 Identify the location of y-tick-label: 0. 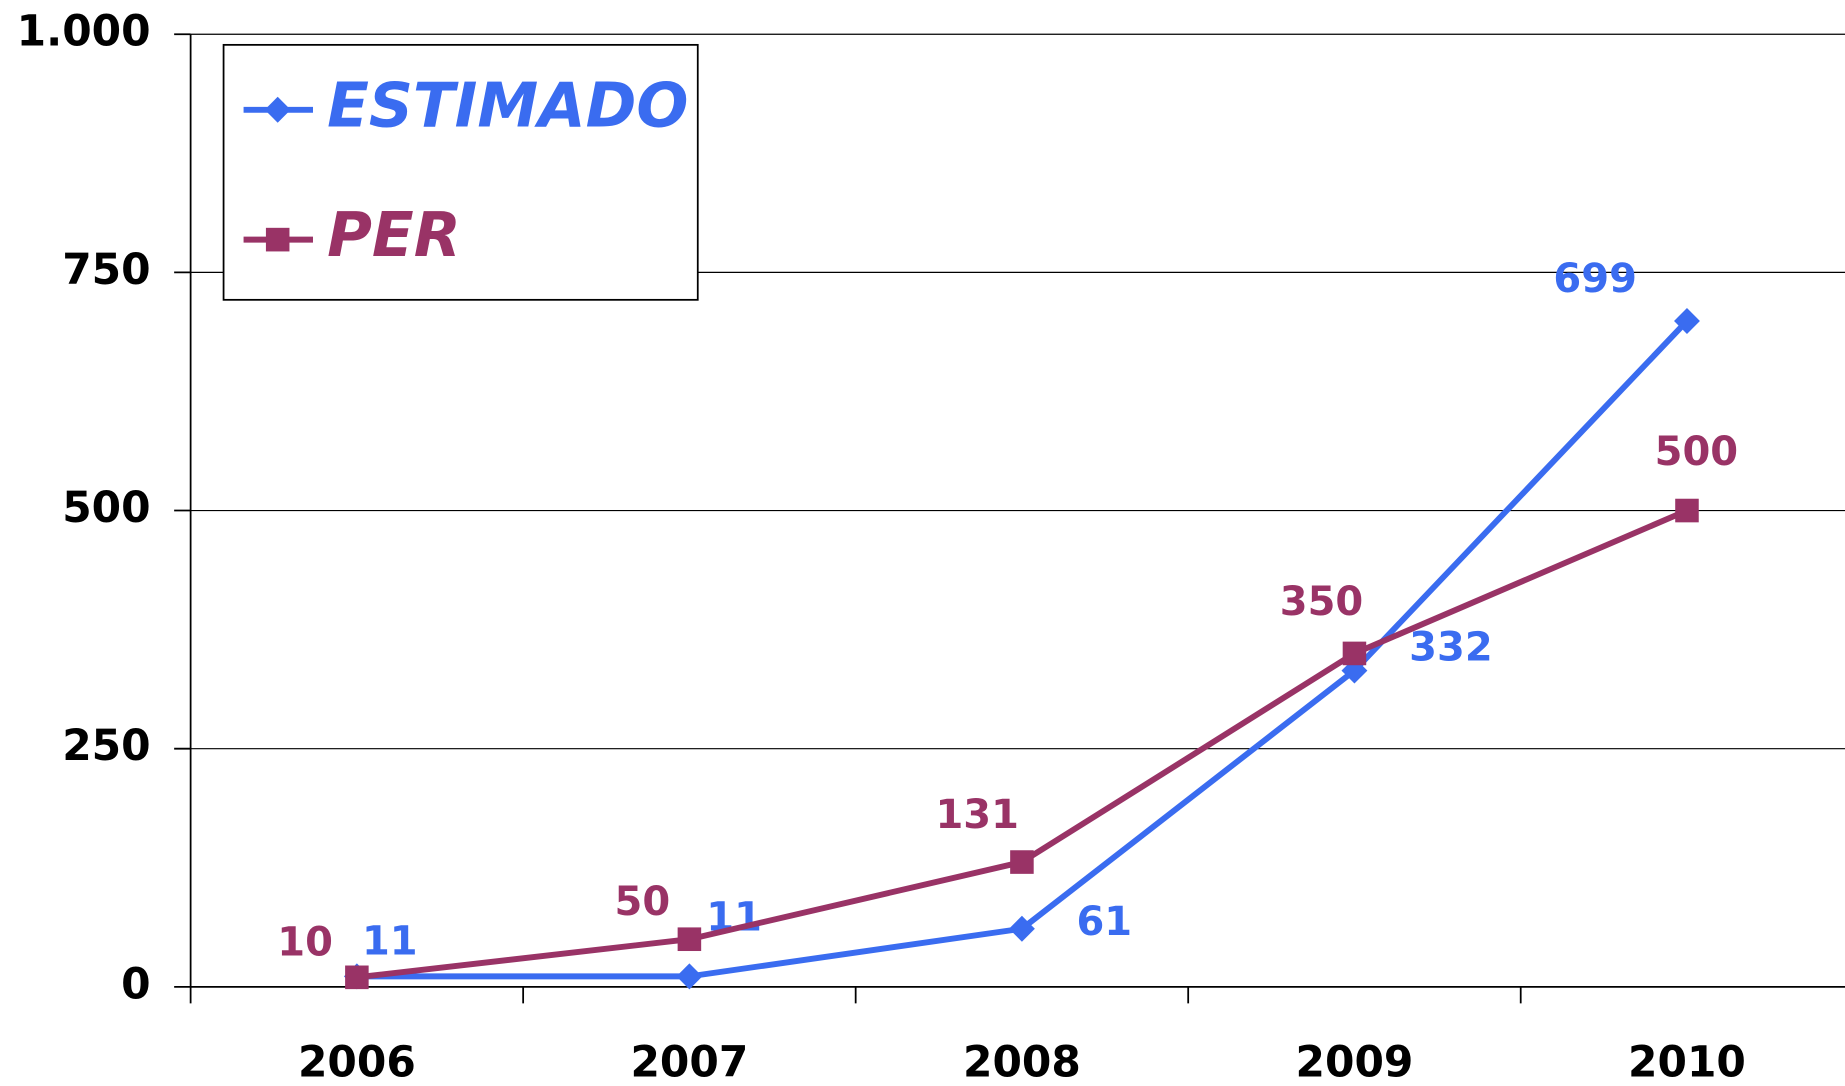
(135, 984).